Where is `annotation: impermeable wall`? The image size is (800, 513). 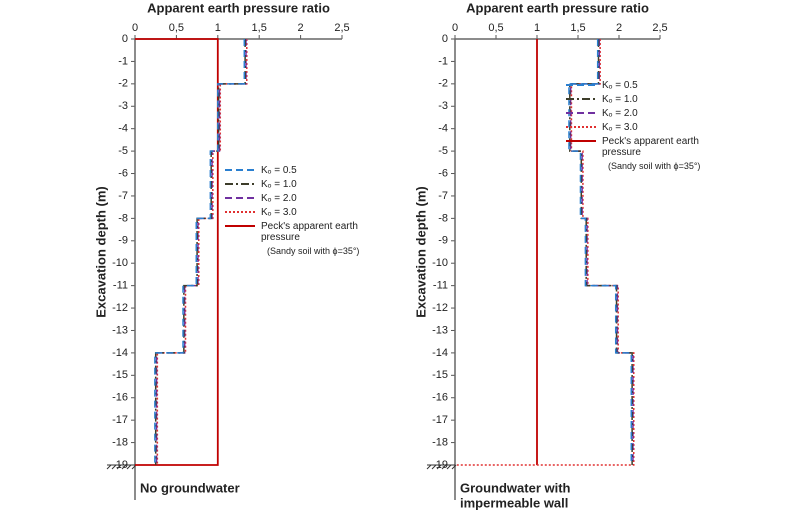
annotation: impermeable wall is located at coordinates (514, 502).